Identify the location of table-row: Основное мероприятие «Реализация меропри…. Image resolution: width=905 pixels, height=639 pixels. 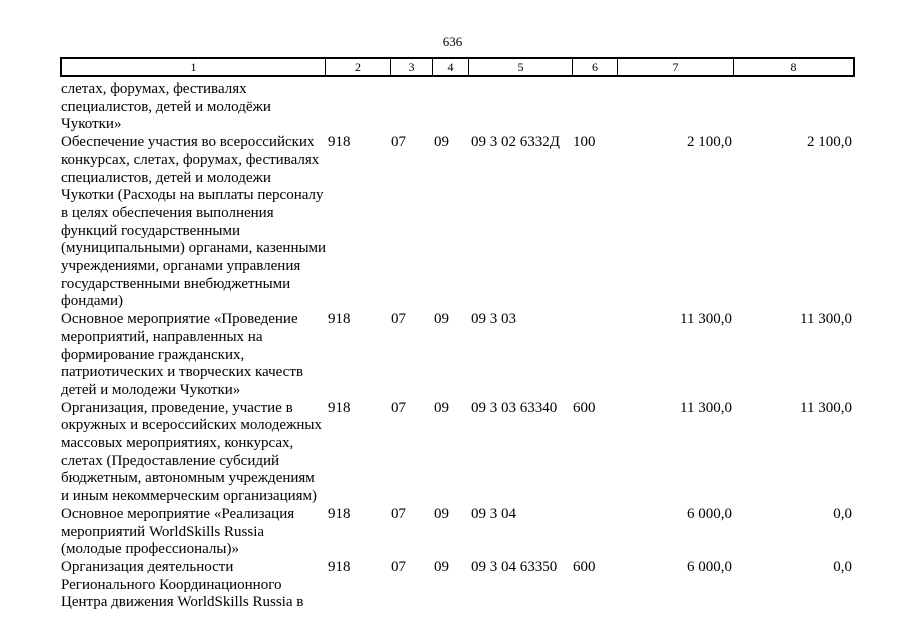
(457, 532).